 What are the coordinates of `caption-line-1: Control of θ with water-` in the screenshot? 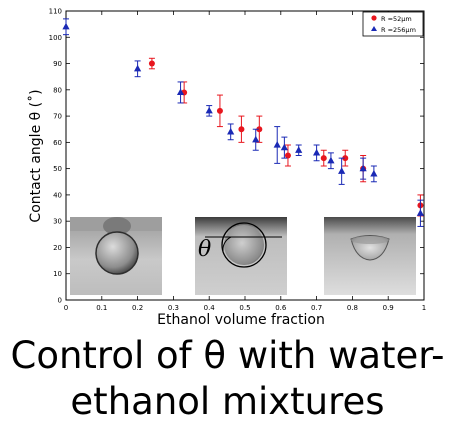 It's located at (227, 355).